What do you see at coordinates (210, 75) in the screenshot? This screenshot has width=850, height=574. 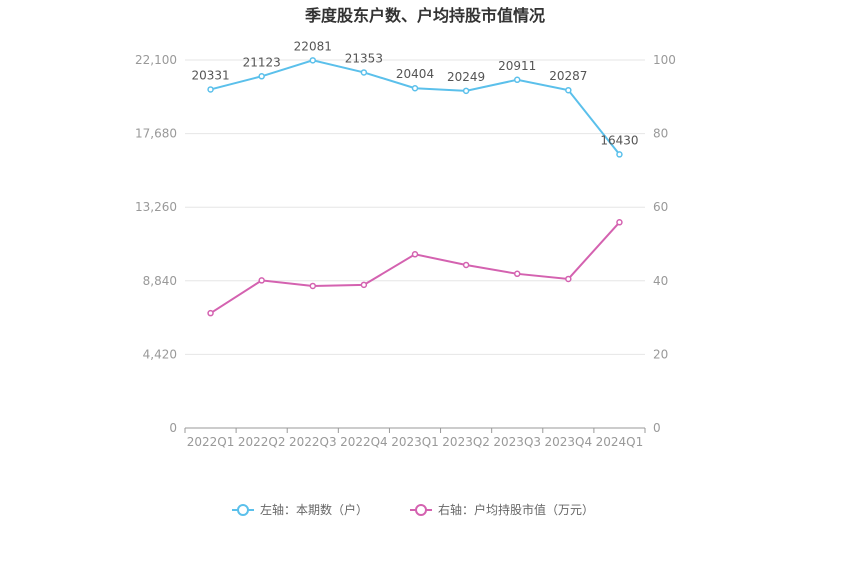 I see `shareholder-count-data-label: 20331` at bounding box center [210, 75].